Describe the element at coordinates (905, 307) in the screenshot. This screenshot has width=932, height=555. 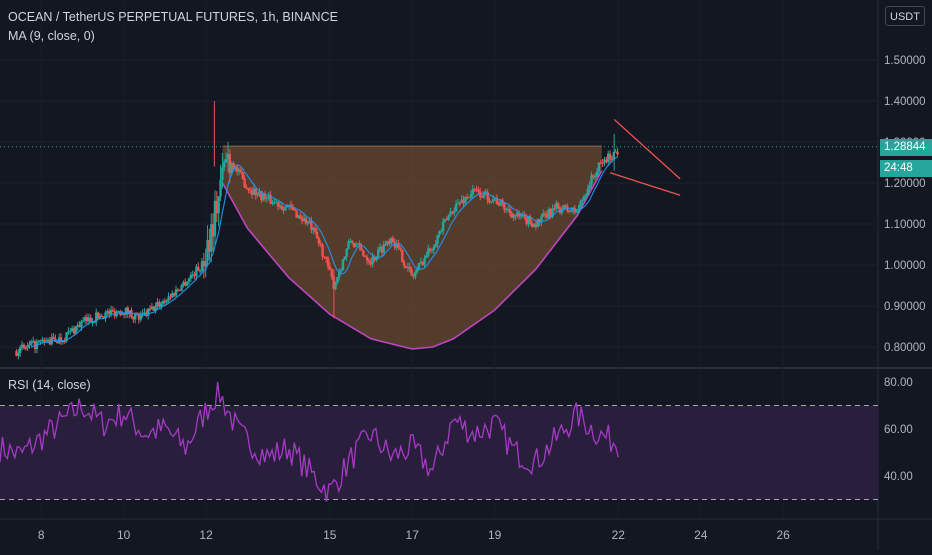
I see `price-tick-label: 0.90000` at that location.